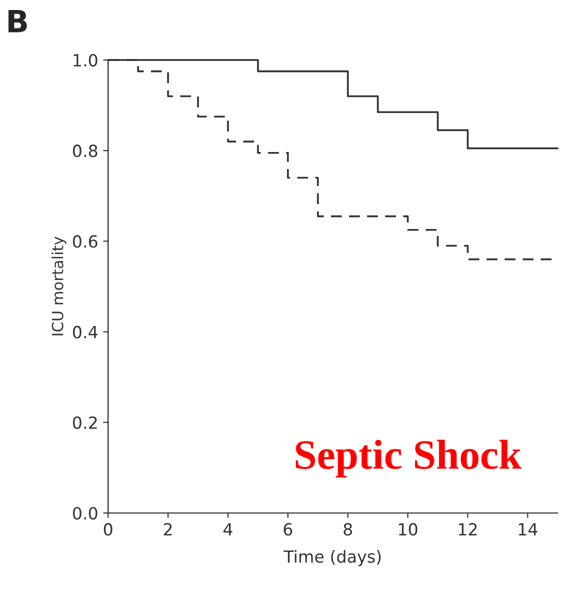  Describe the element at coordinates (288, 529) in the screenshot. I see `x-tick-label: 6` at that location.